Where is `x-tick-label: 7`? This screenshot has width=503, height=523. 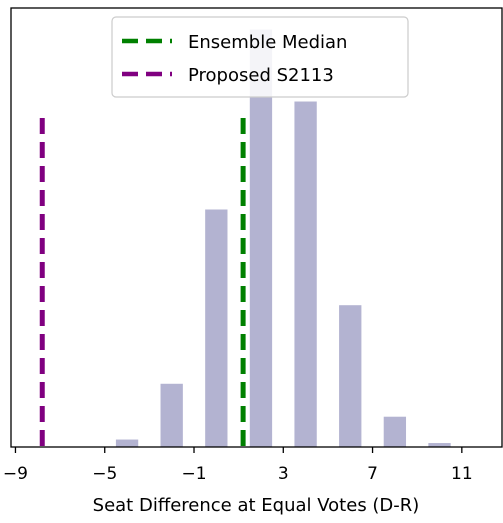
x-tick-label: 7 is located at coordinates (372, 474).